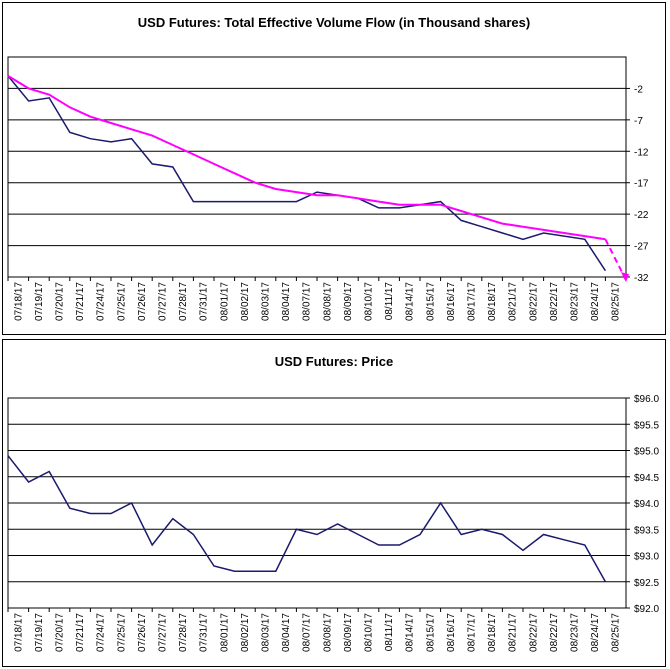 The width and height of the screenshot is (670, 669). I want to click on price-x-tick-label: 07/27/17, so click(163, 632).